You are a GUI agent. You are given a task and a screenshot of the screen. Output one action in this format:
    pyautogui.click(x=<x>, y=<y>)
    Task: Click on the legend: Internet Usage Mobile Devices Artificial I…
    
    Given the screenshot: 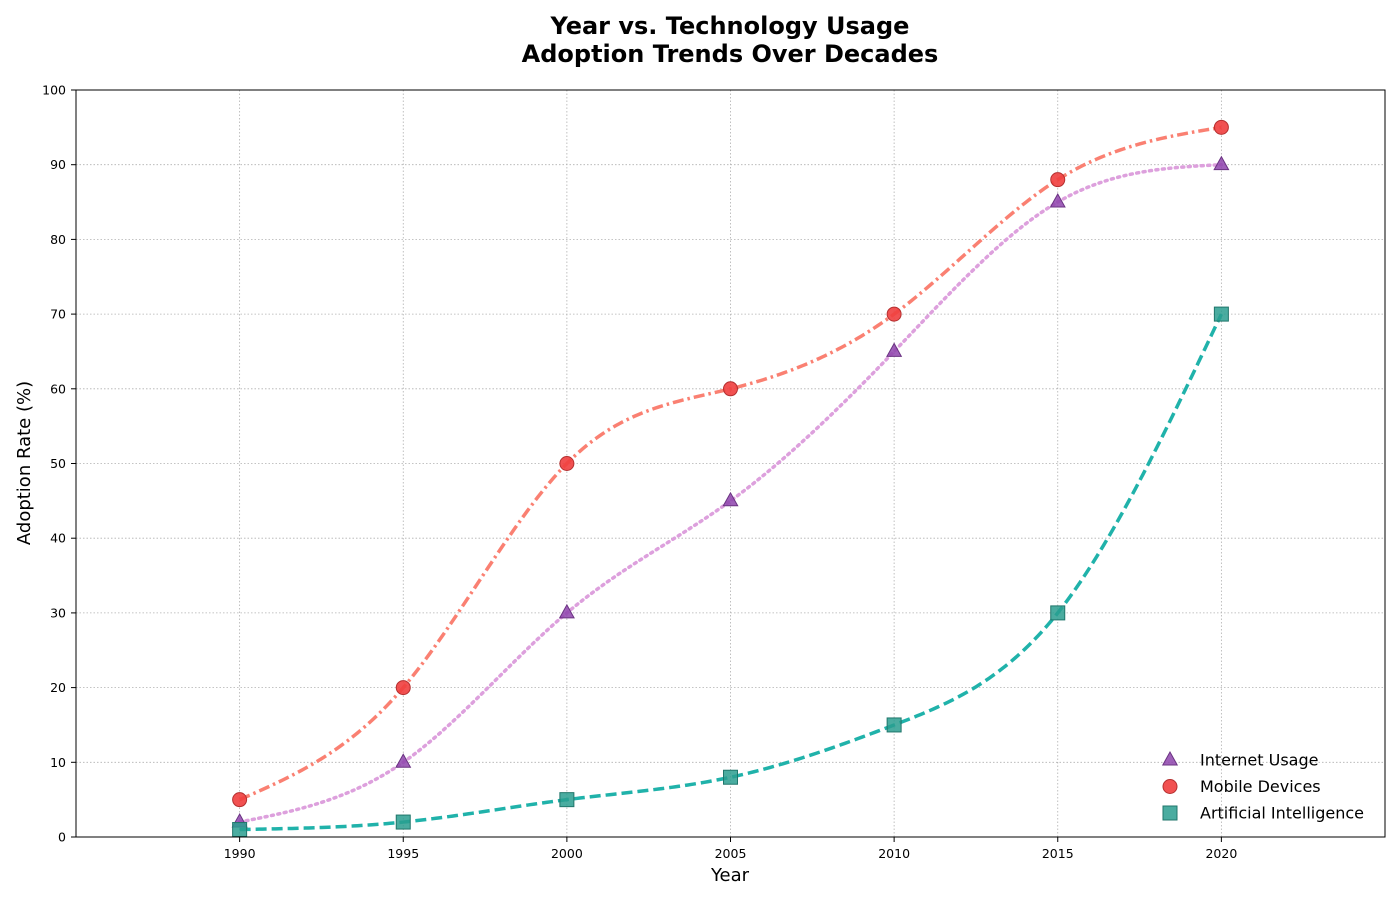 What is the action you would take?
    pyautogui.click(x=1262, y=786)
    